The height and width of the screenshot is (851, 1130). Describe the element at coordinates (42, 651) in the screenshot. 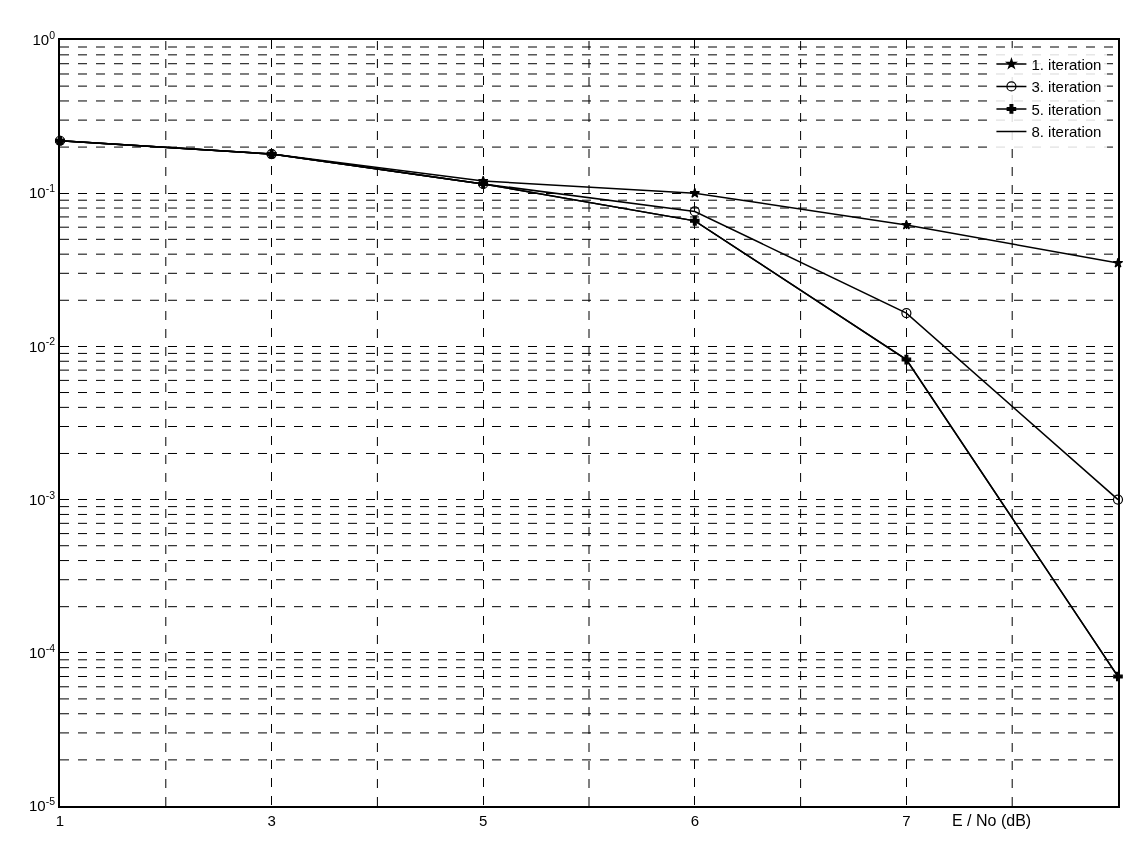

I see `y-tick-label: 10$^{-4}$` at that location.